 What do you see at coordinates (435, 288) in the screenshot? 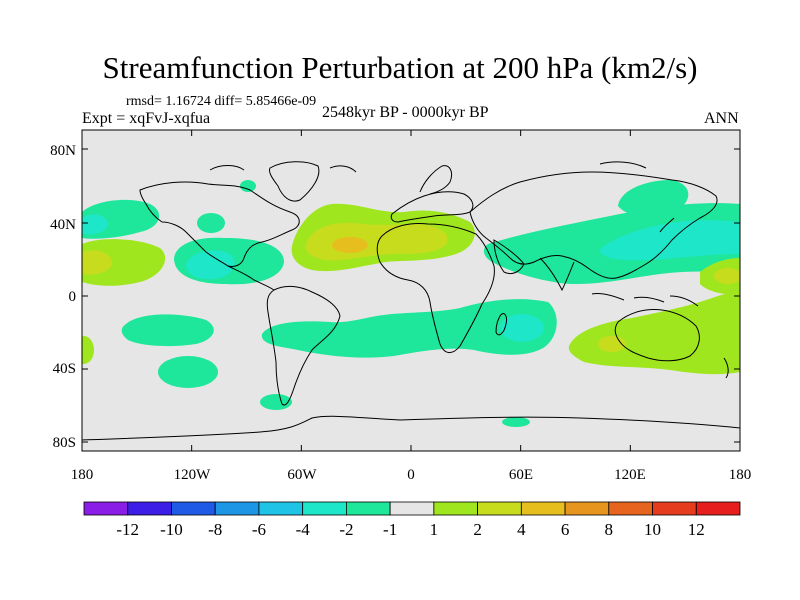
I see `coast-africa` at bounding box center [435, 288].